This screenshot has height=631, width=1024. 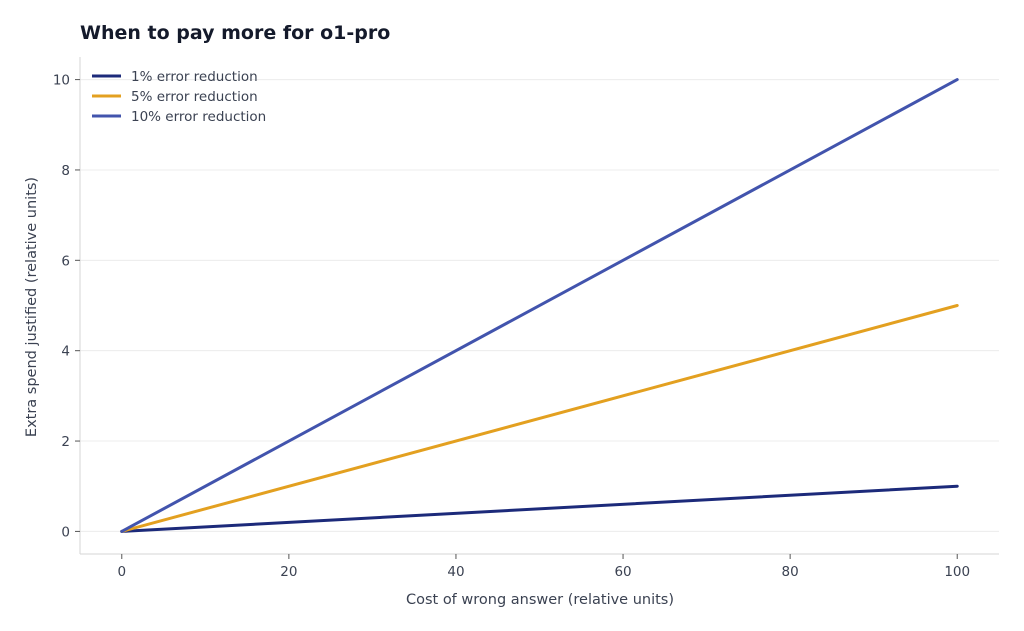 I want to click on y-tick-label-1: 2, so click(x=65, y=442).